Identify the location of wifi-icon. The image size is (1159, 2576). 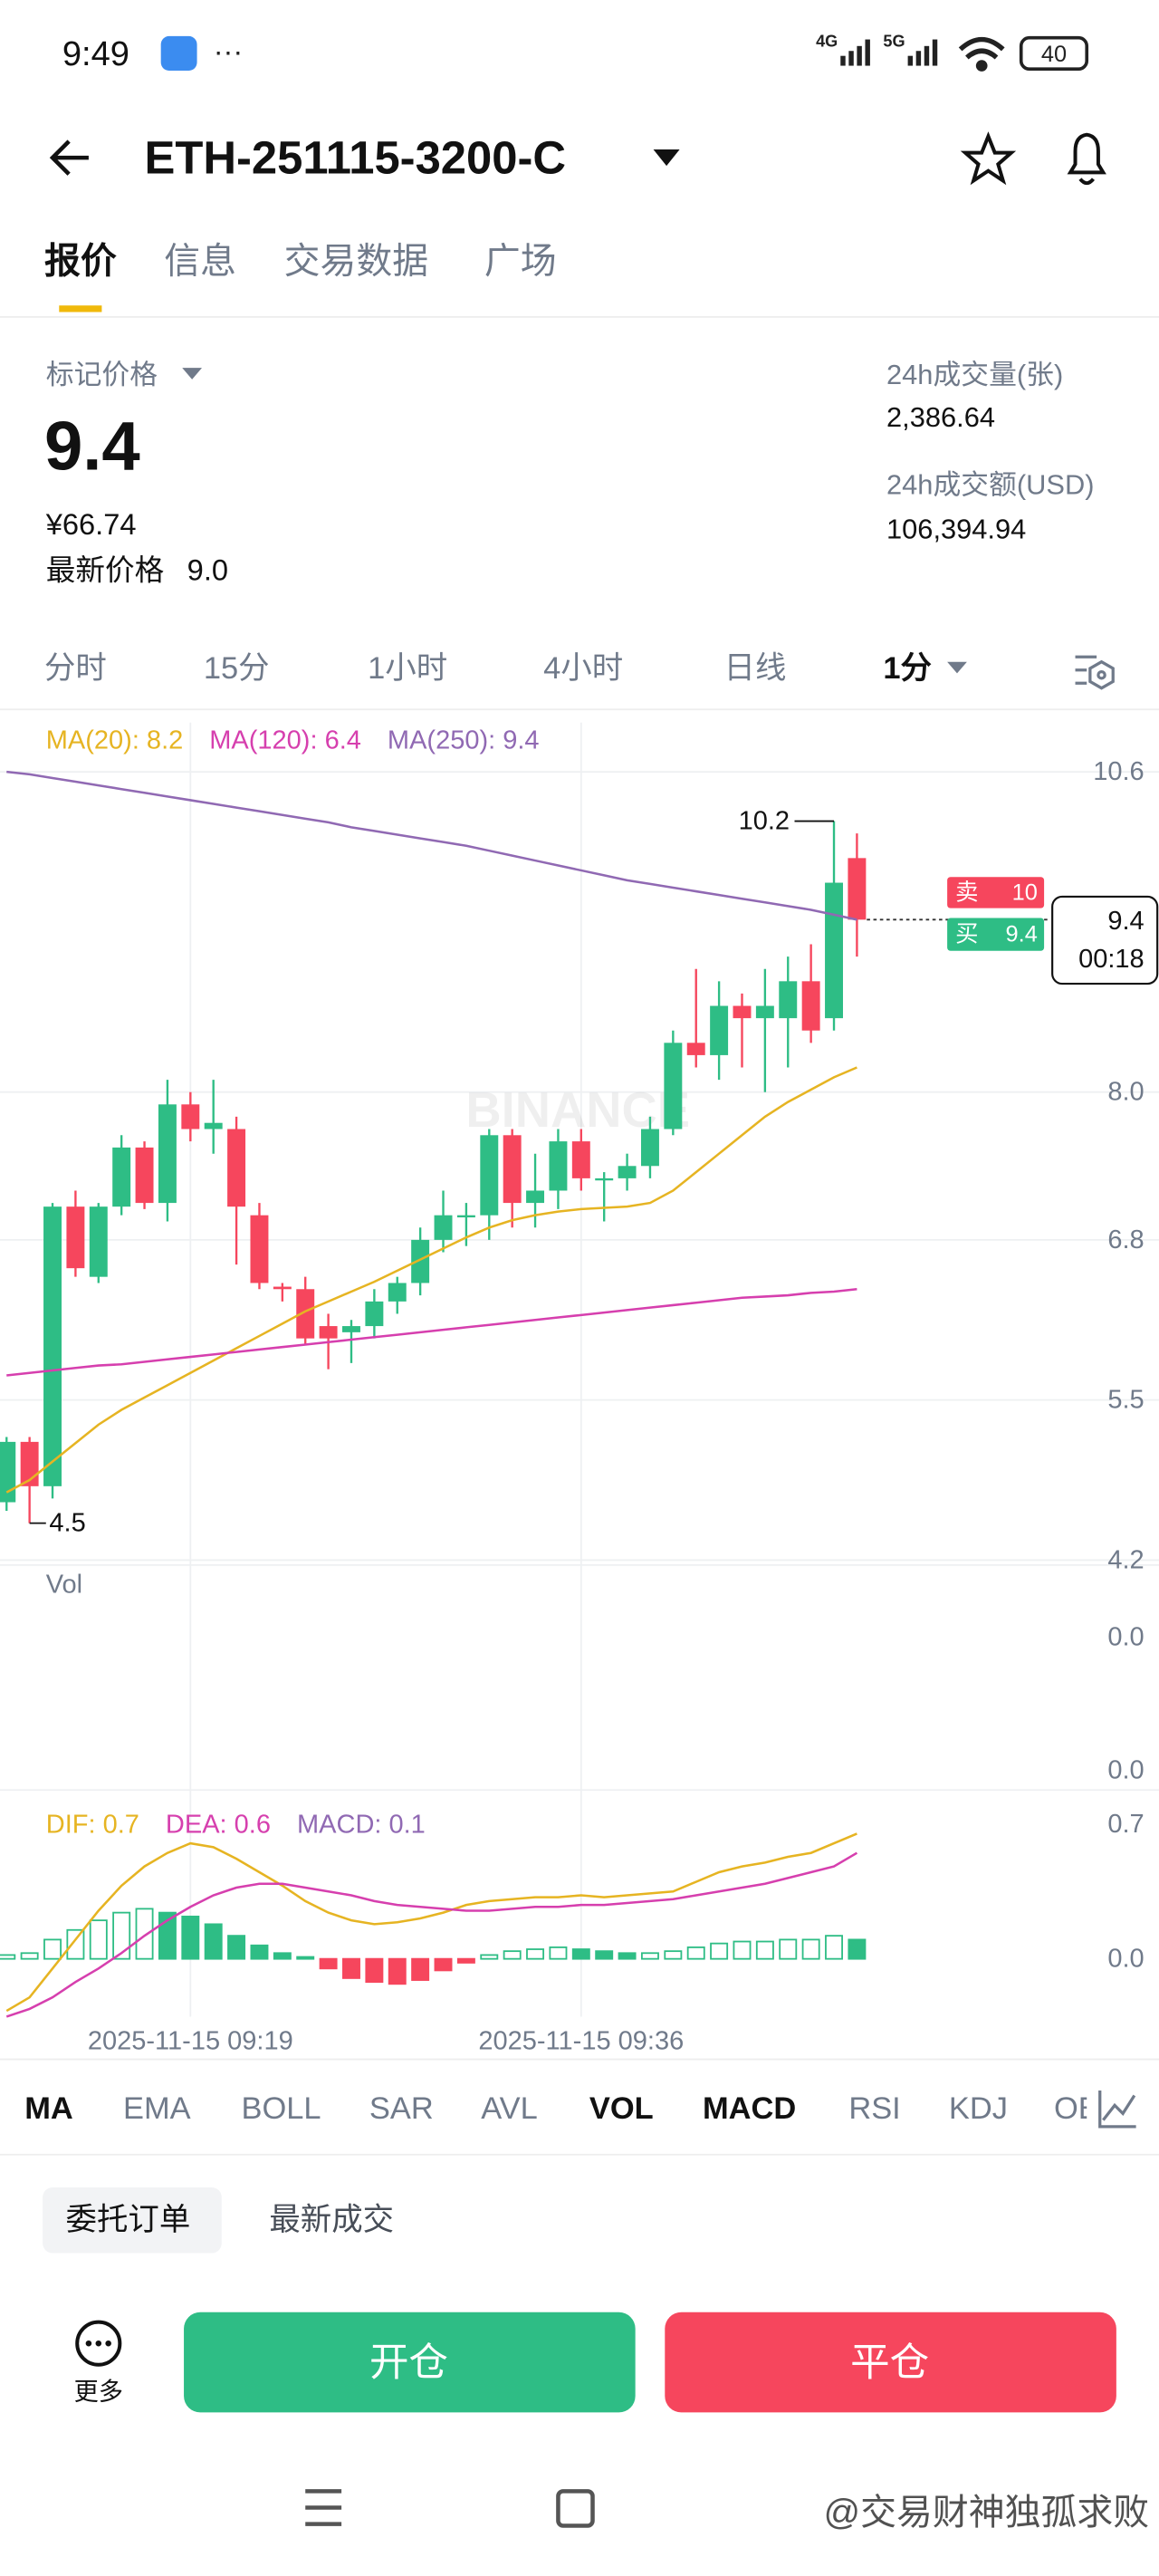
(982, 54).